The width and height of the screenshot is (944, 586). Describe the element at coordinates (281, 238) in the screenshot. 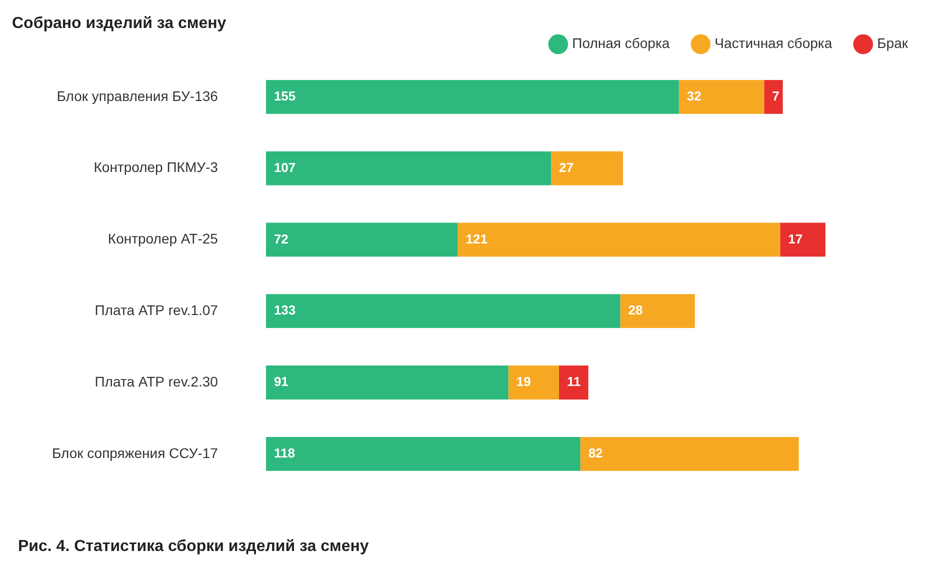

I see `data-label: 72` at that location.